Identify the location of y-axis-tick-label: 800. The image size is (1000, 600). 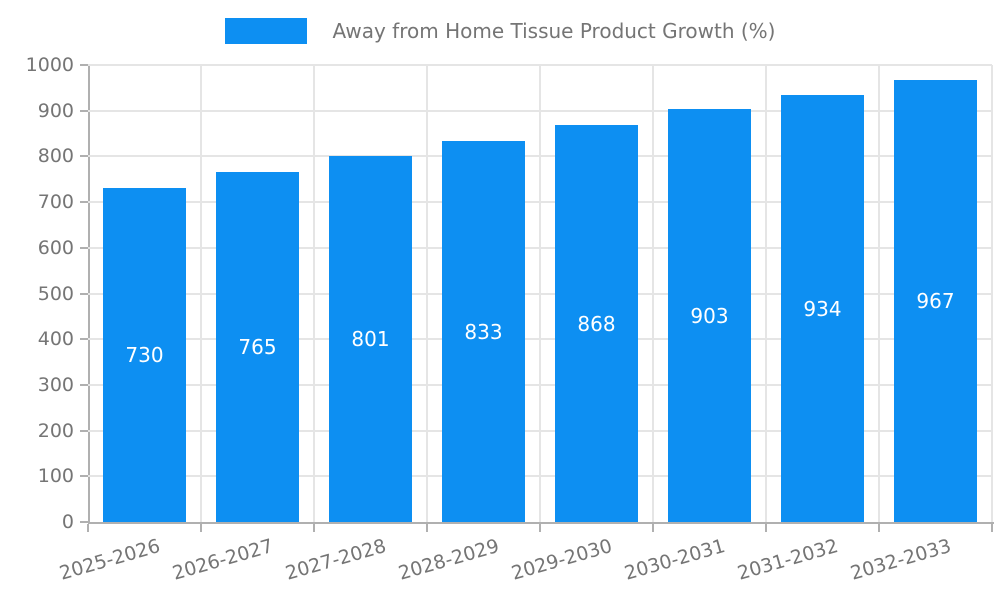
(55, 156).